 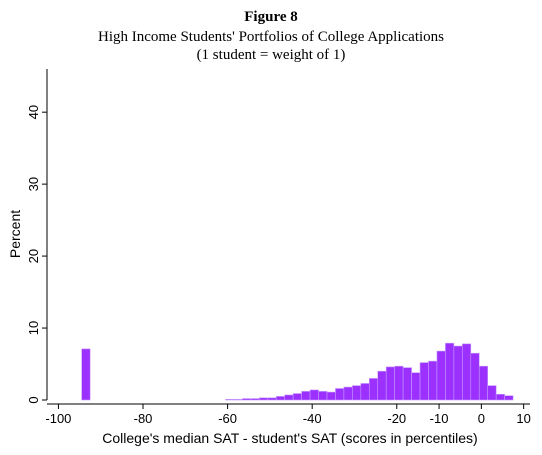 What do you see at coordinates (33, 256) in the screenshot?
I see `y-tick-label: 20` at bounding box center [33, 256].